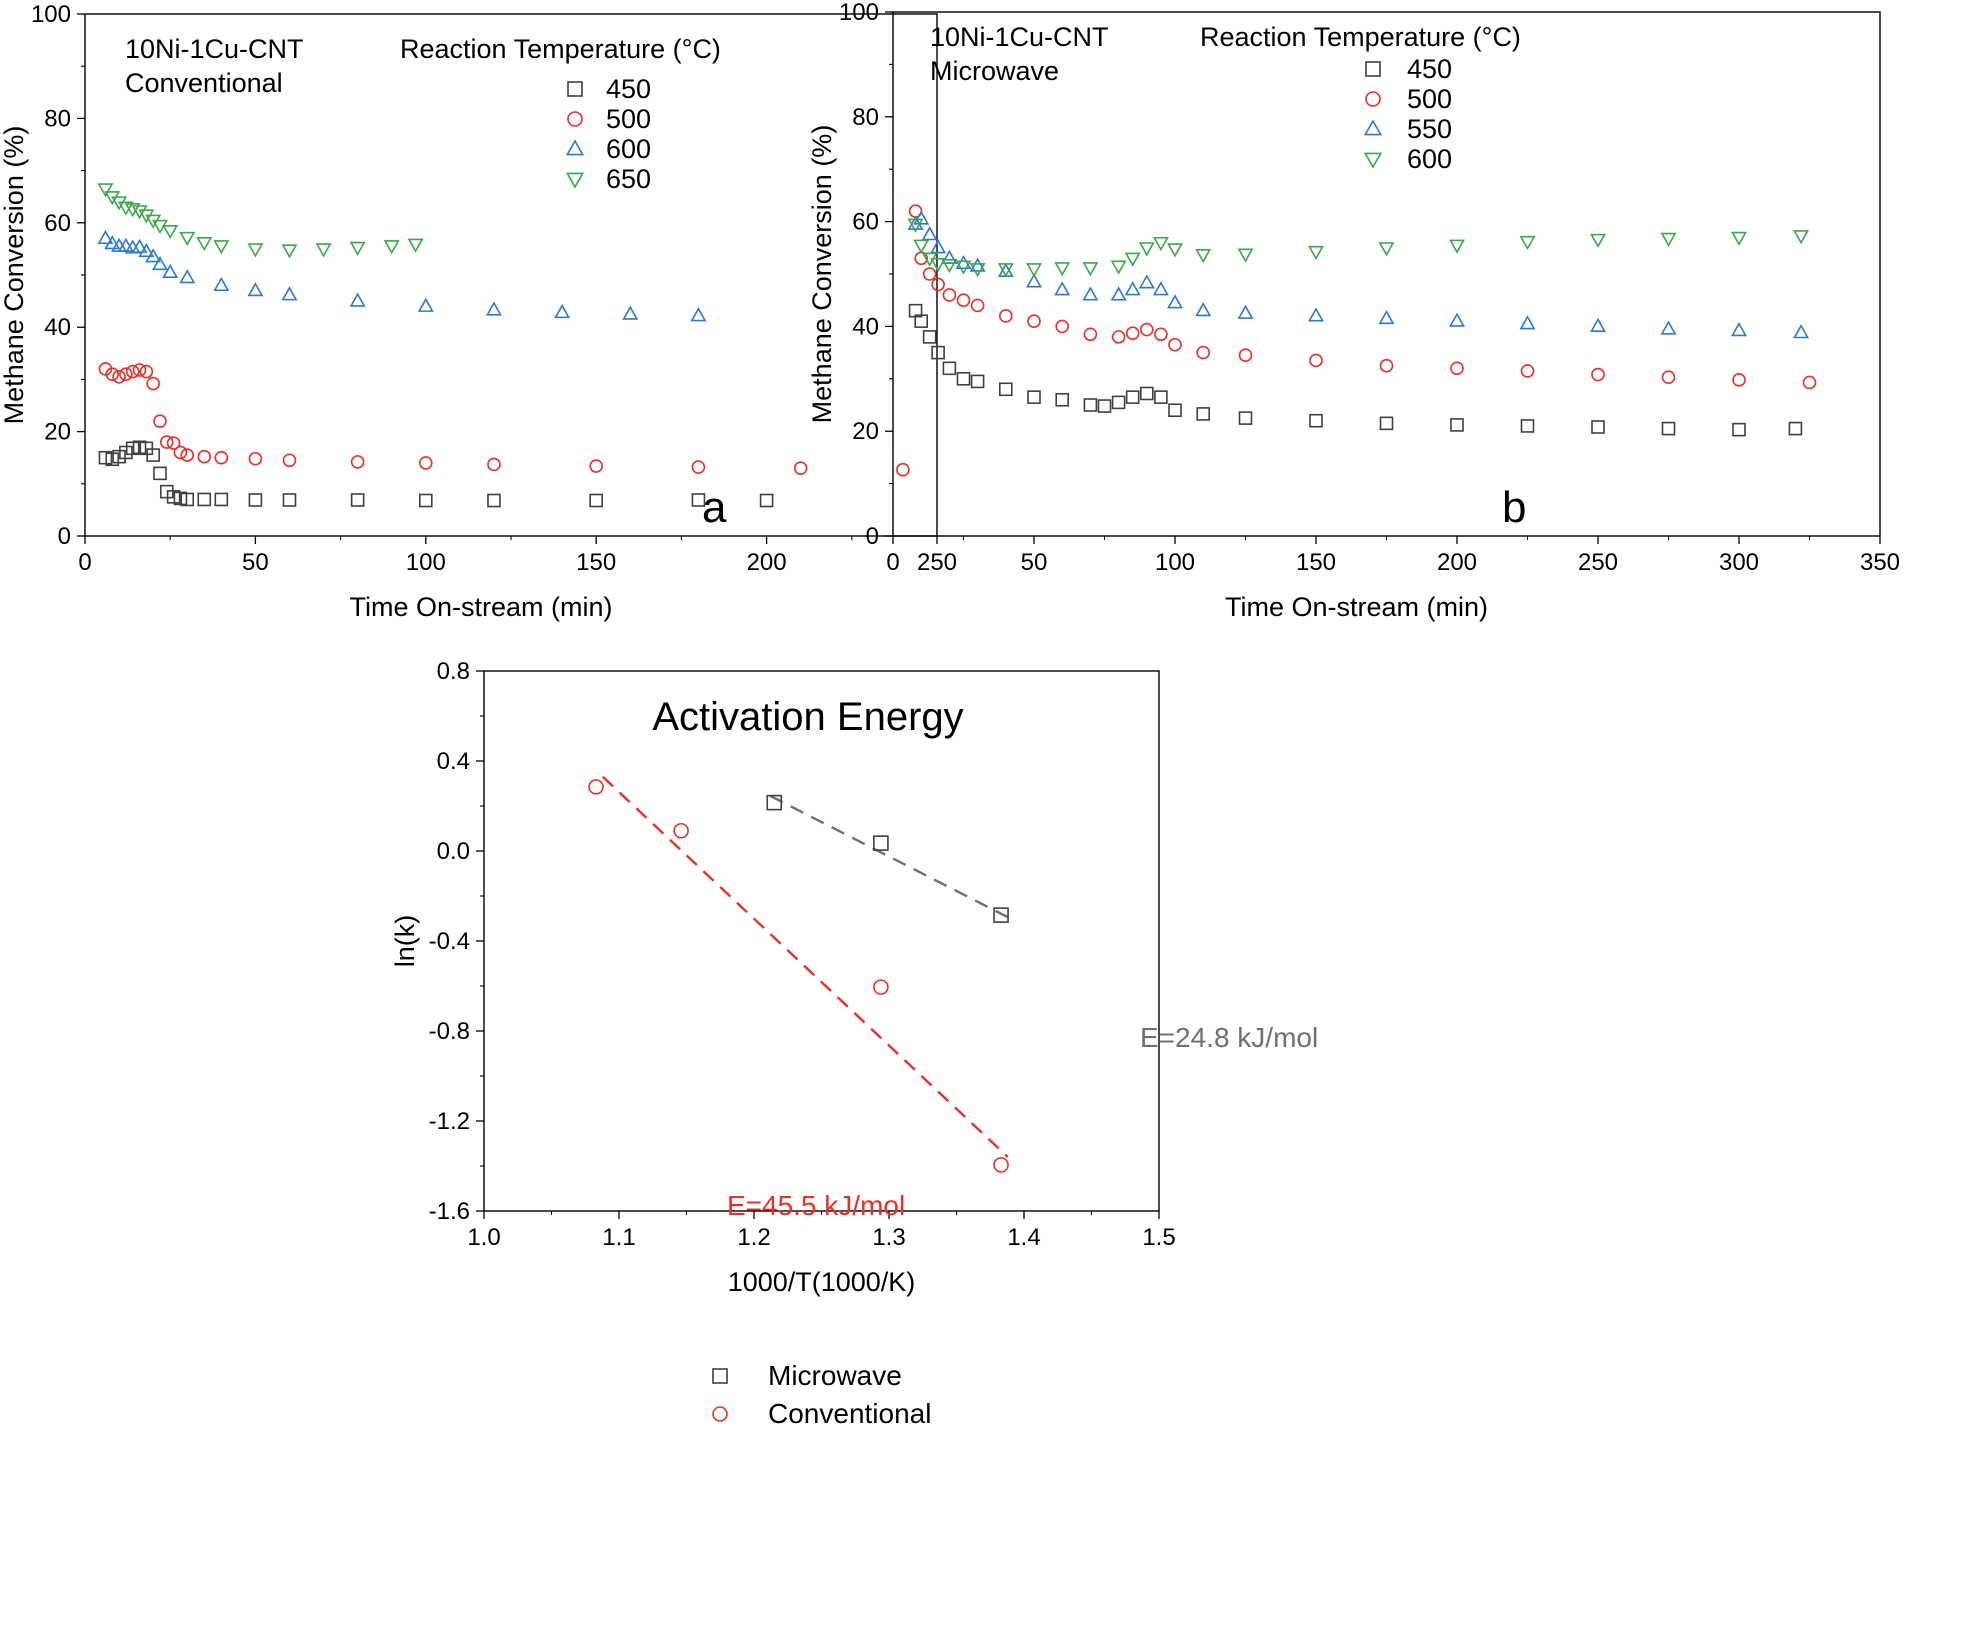 This screenshot has width=1980, height=1641. What do you see at coordinates (821, 1394) in the screenshot?
I see `legend: Microwave Conventional` at bounding box center [821, 1394].